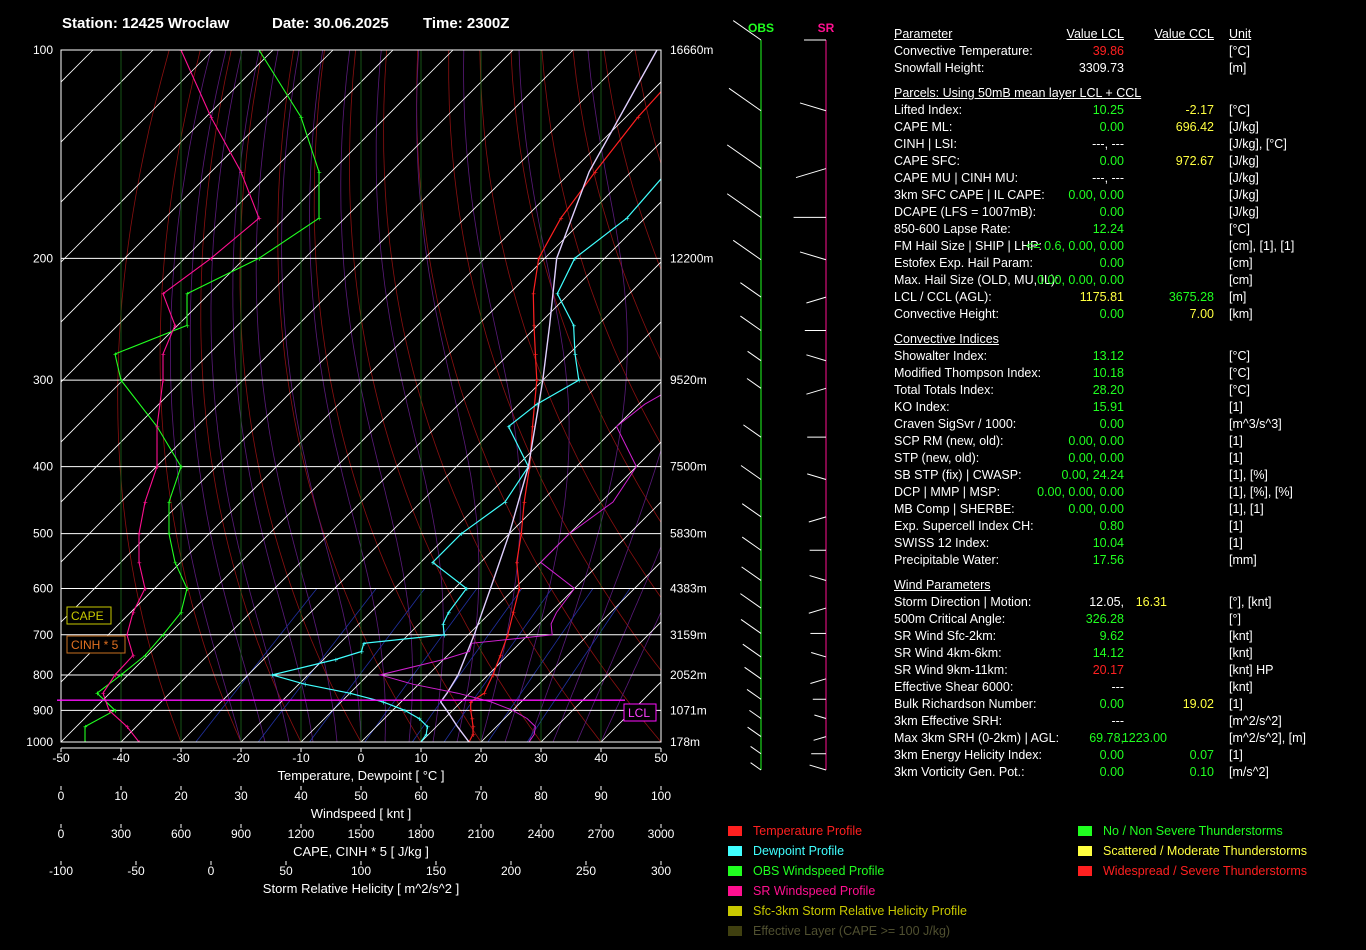 The height and width of the screenshot is (950, 1366). Describe the element at coordinates (1194, 161) in the screenshot. I see `param-value-ccl: 972.67` at that location.